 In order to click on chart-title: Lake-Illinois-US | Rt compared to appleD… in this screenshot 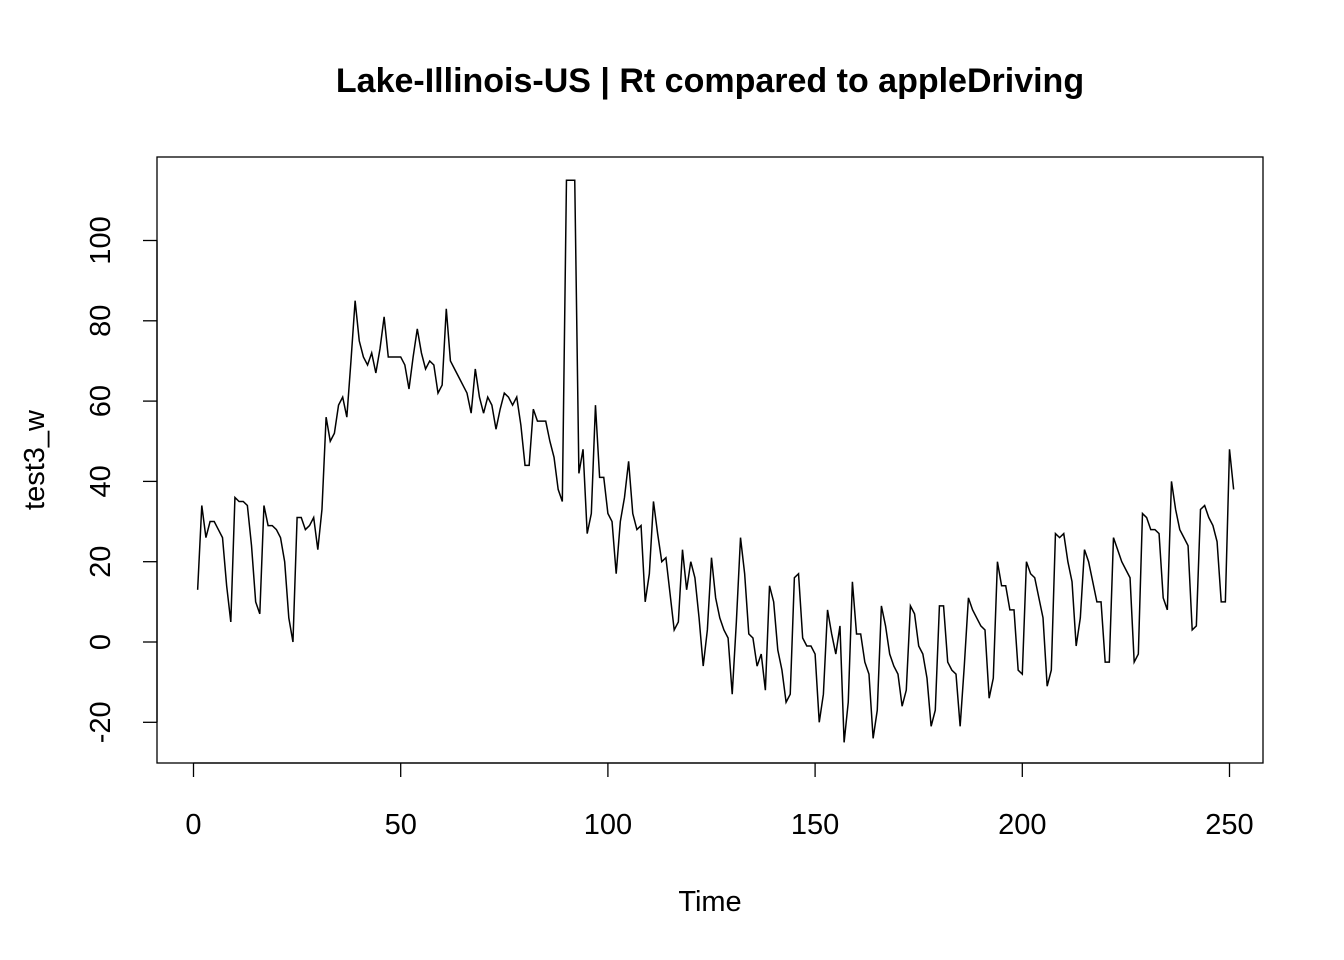, I will do `click(710, 81)`.